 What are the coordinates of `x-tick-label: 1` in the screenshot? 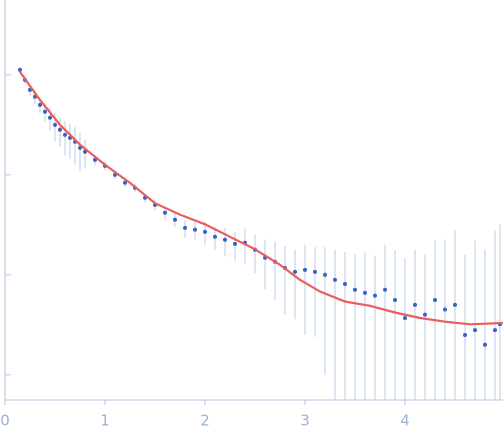 It's located at (105, 421).